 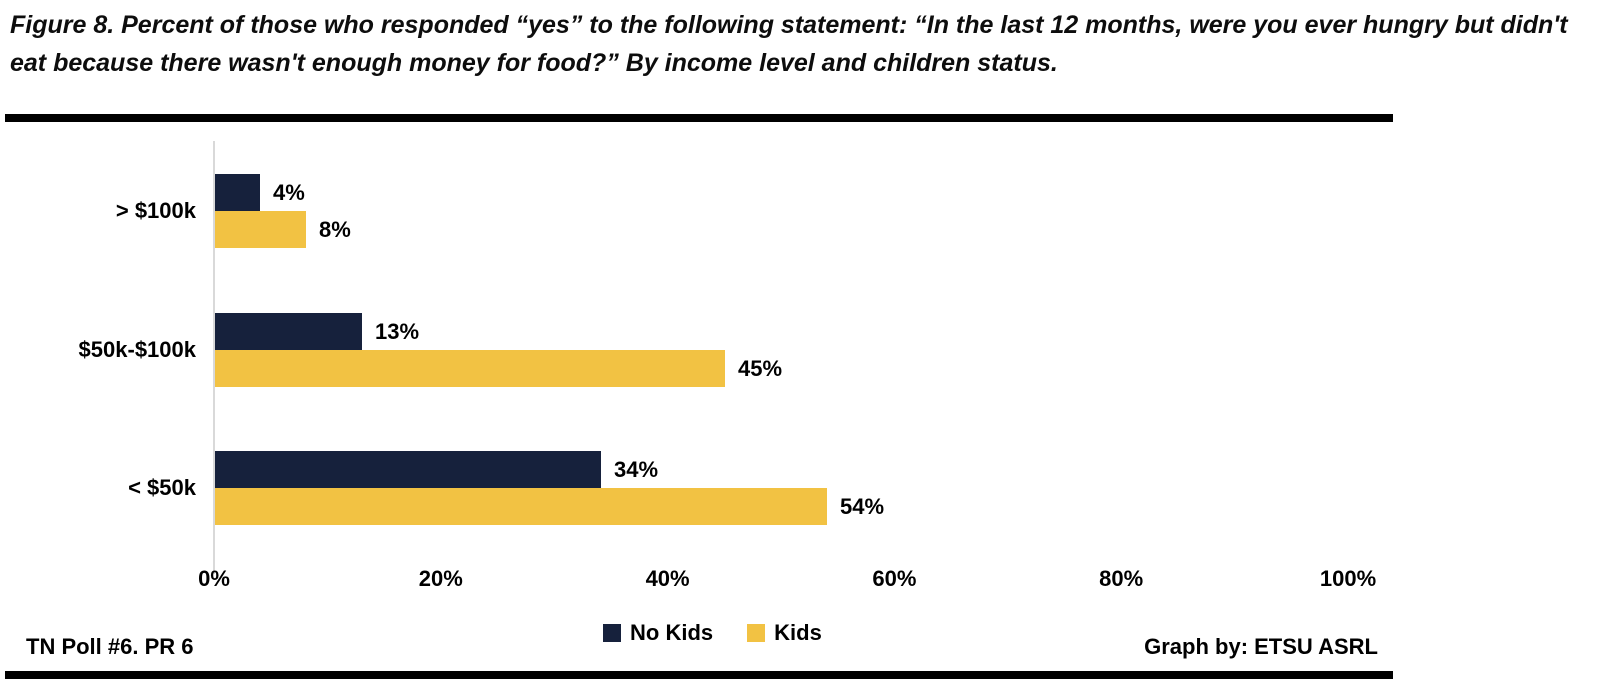 What do you see at coordinates (672, 632) in the screenshot?
I see `legend-label: No Kids` at bounding box center [672, 632].